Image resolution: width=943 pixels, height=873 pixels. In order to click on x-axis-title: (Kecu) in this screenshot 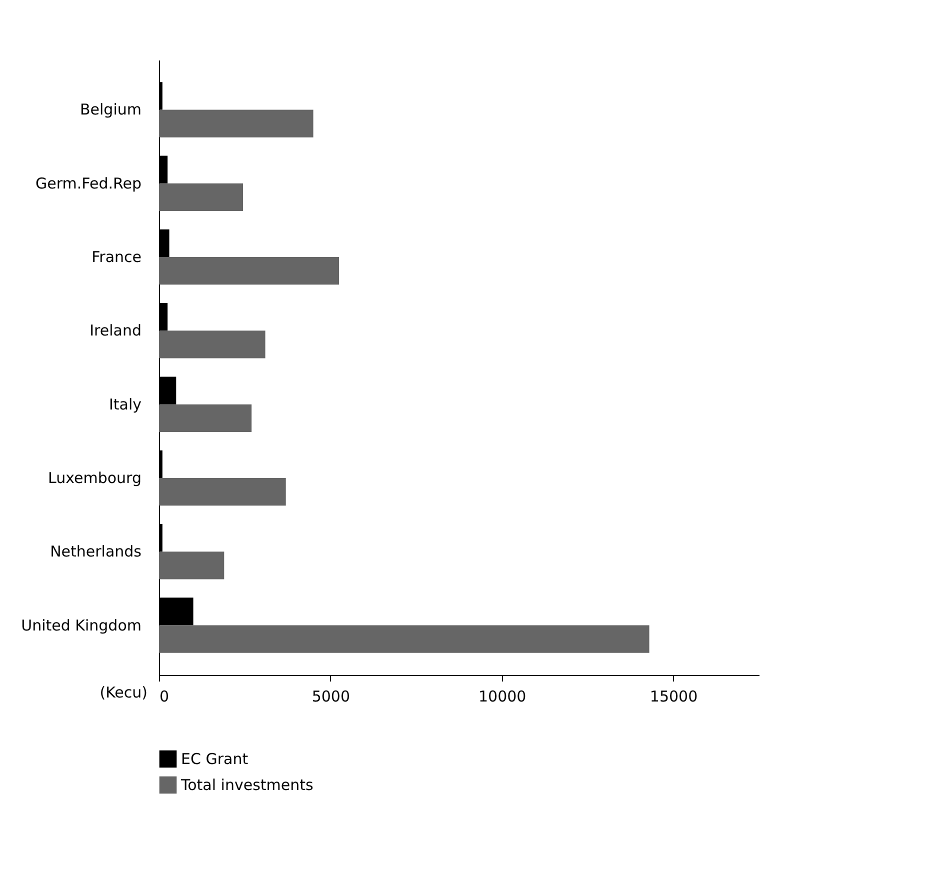, I will do `click(124, 693)`.